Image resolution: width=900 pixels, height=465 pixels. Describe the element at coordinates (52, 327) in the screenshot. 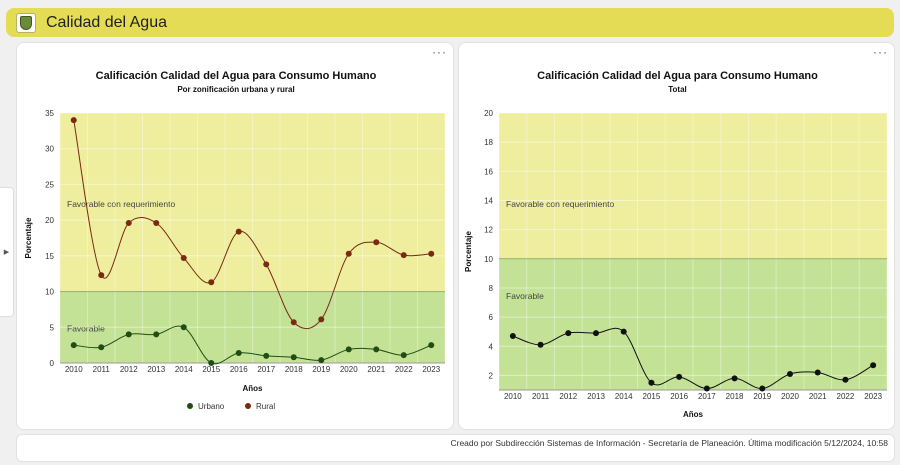

I see `y-tick-label: 5` at that location.